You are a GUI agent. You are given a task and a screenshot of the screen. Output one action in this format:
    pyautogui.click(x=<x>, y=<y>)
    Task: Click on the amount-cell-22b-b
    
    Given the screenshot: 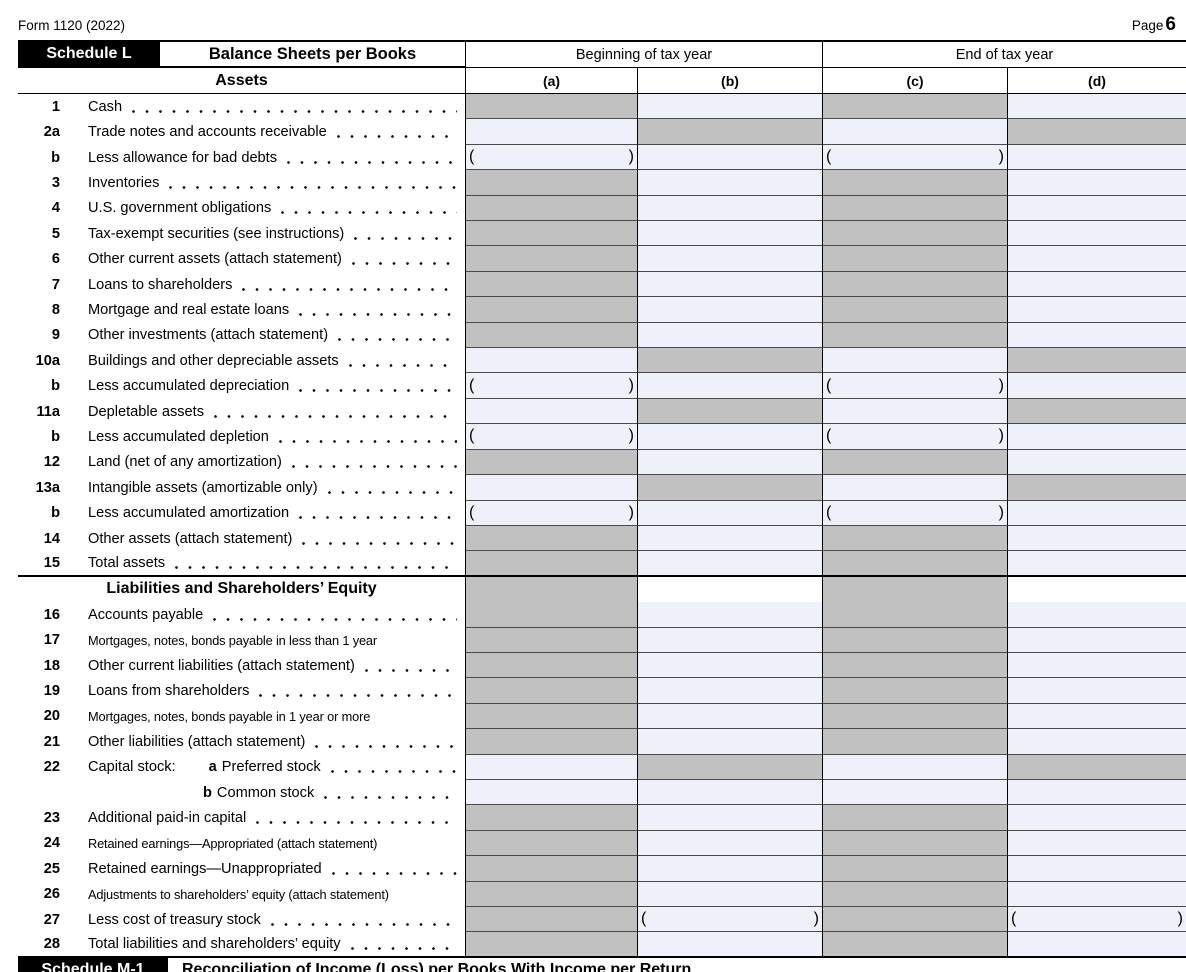 What is the action you would take?
    pyautogui.click(x=729, y=792)
    